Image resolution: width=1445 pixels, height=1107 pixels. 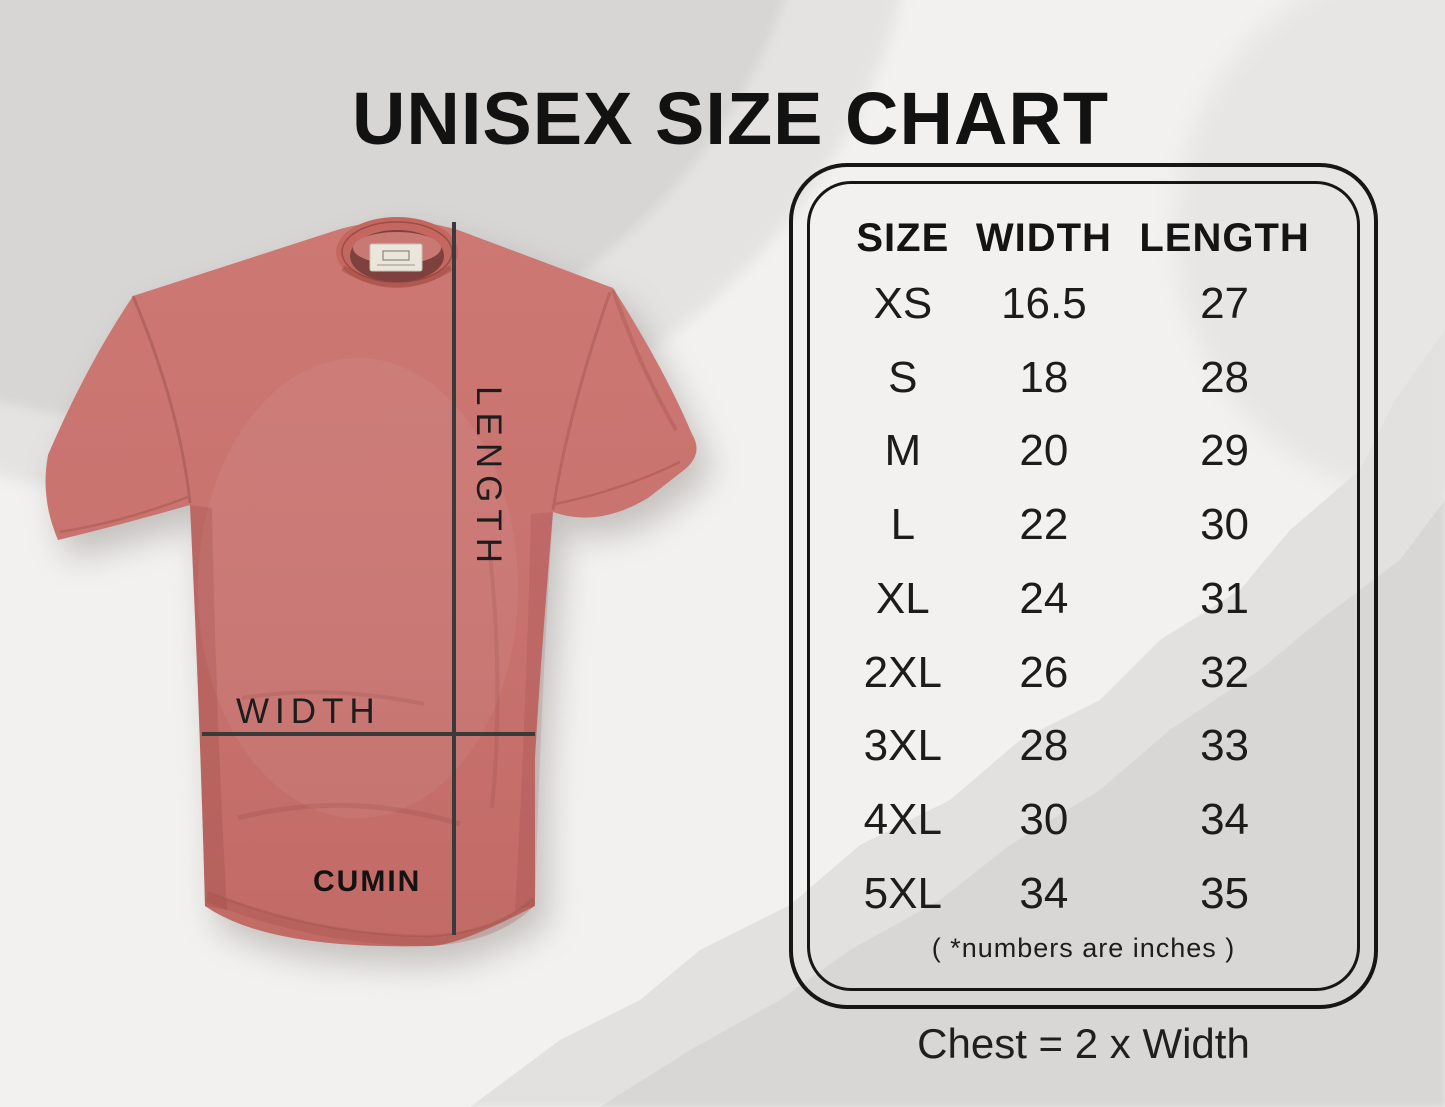 I want to click on page-title: UNISEX SIZE CHART, so click(x=730, y=118).